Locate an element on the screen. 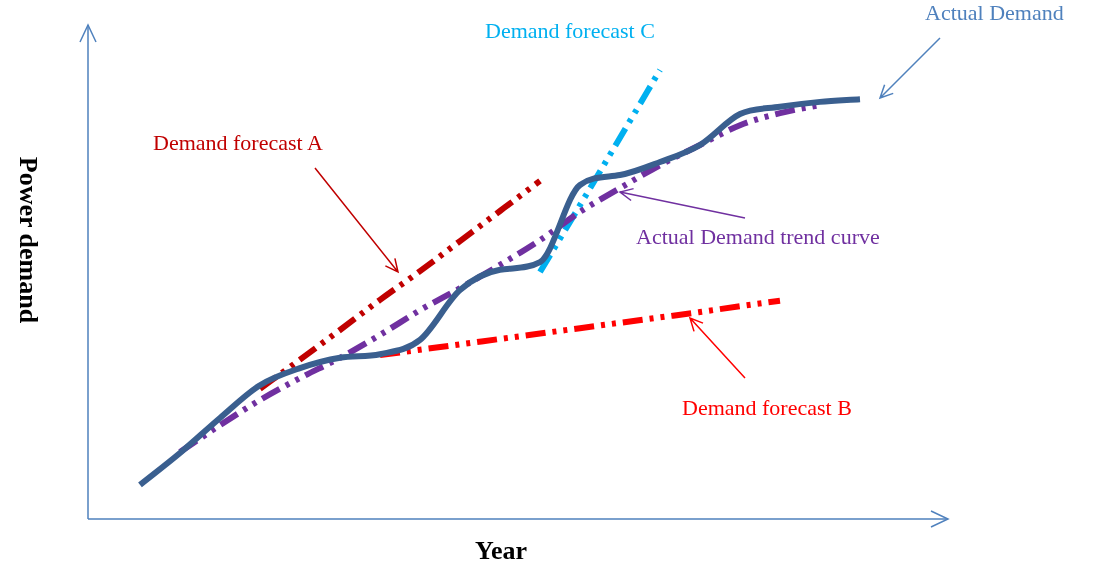  x-axis-title: Year is located at coordinates (501, 551).